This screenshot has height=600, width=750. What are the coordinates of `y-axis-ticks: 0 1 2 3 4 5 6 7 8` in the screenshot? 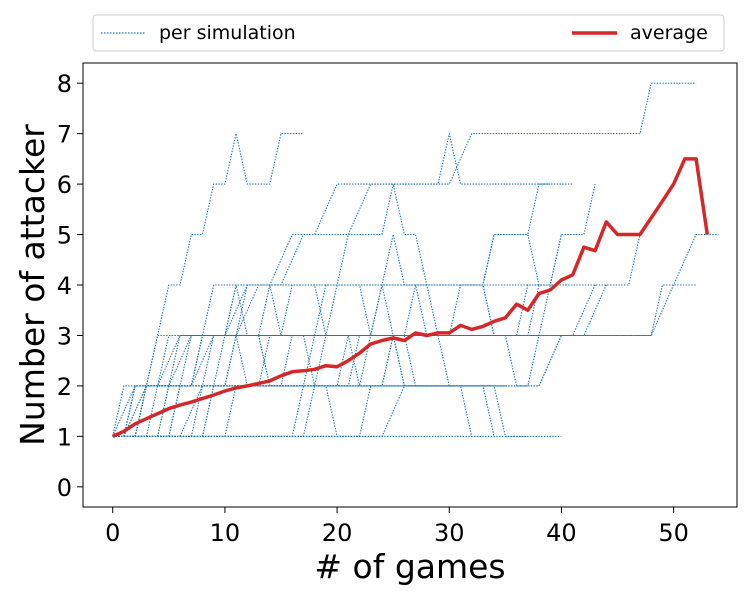 It's located at (70, 286).